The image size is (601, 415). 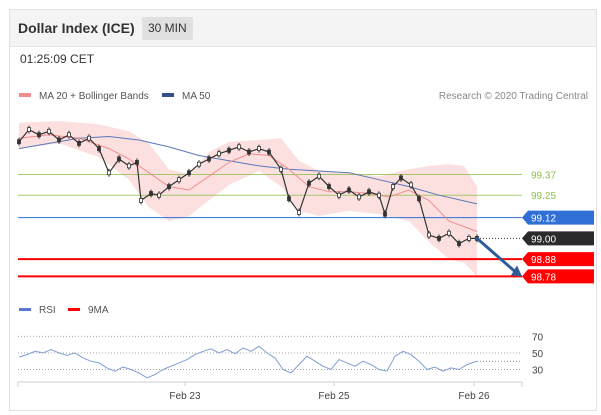 I want to click on forecast-arrow, so click(x=498, y=256).